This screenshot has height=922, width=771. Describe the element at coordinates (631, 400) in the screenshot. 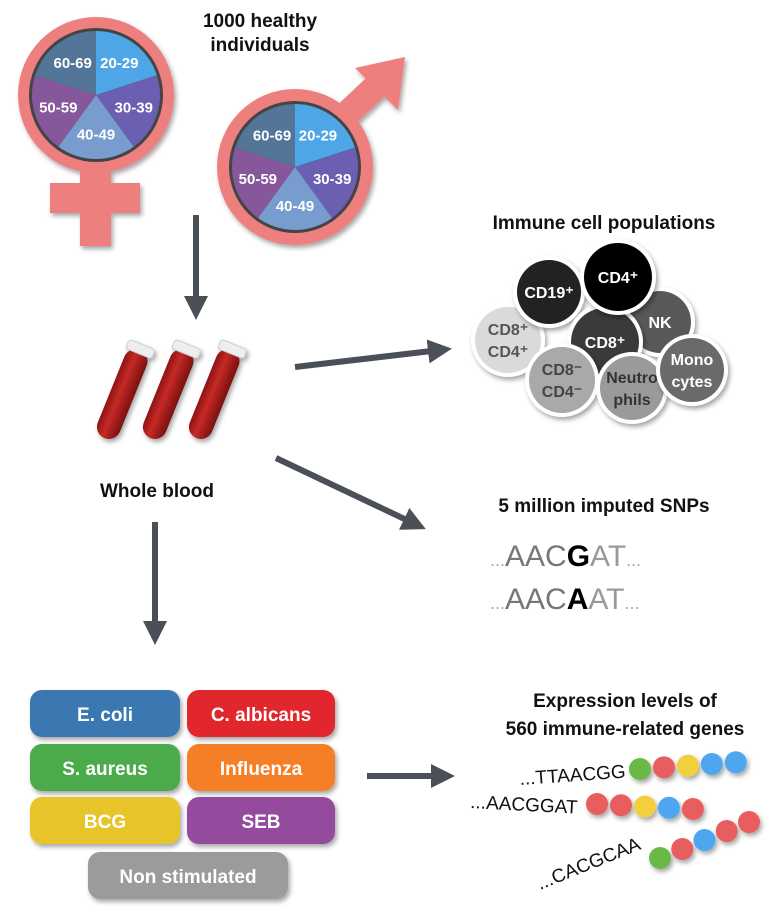

I see `immune-cell-label: phils` at that location.